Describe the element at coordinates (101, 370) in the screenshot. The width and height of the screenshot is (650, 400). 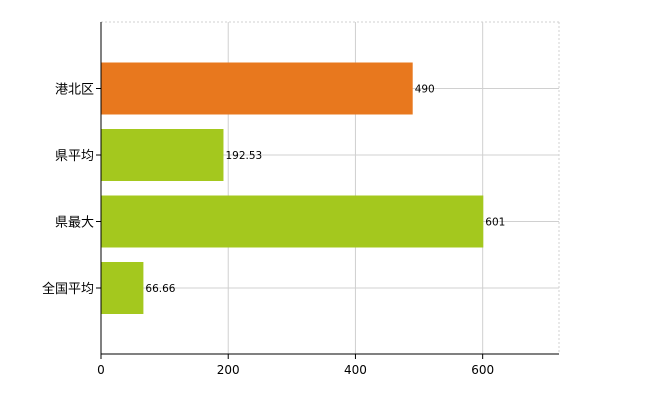
I see `x-tick-label-0: 0` at that location.